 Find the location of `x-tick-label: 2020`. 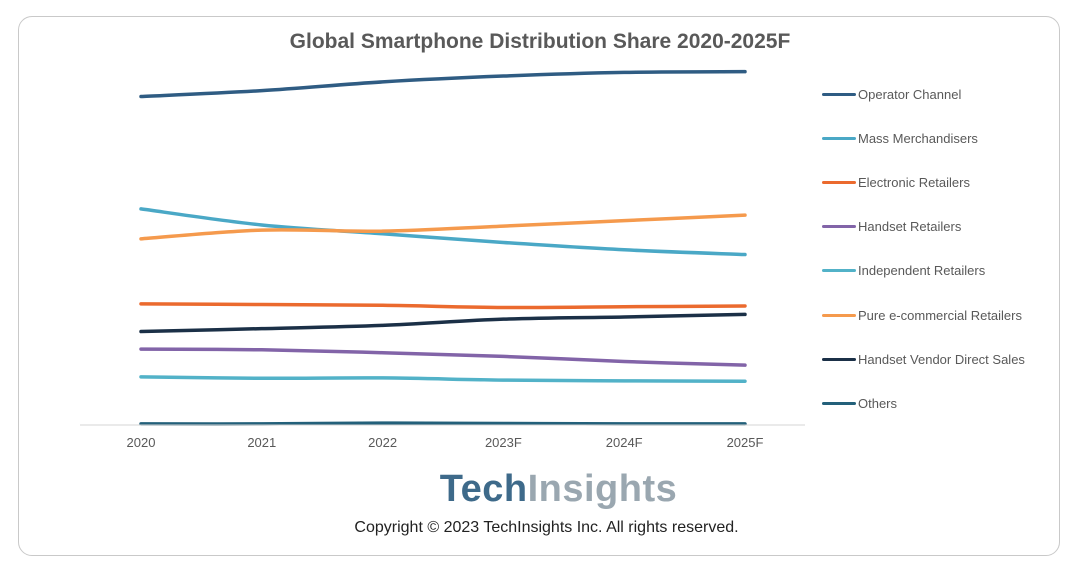

x-tick-label: 2020 is located at coordinates (141, 442).